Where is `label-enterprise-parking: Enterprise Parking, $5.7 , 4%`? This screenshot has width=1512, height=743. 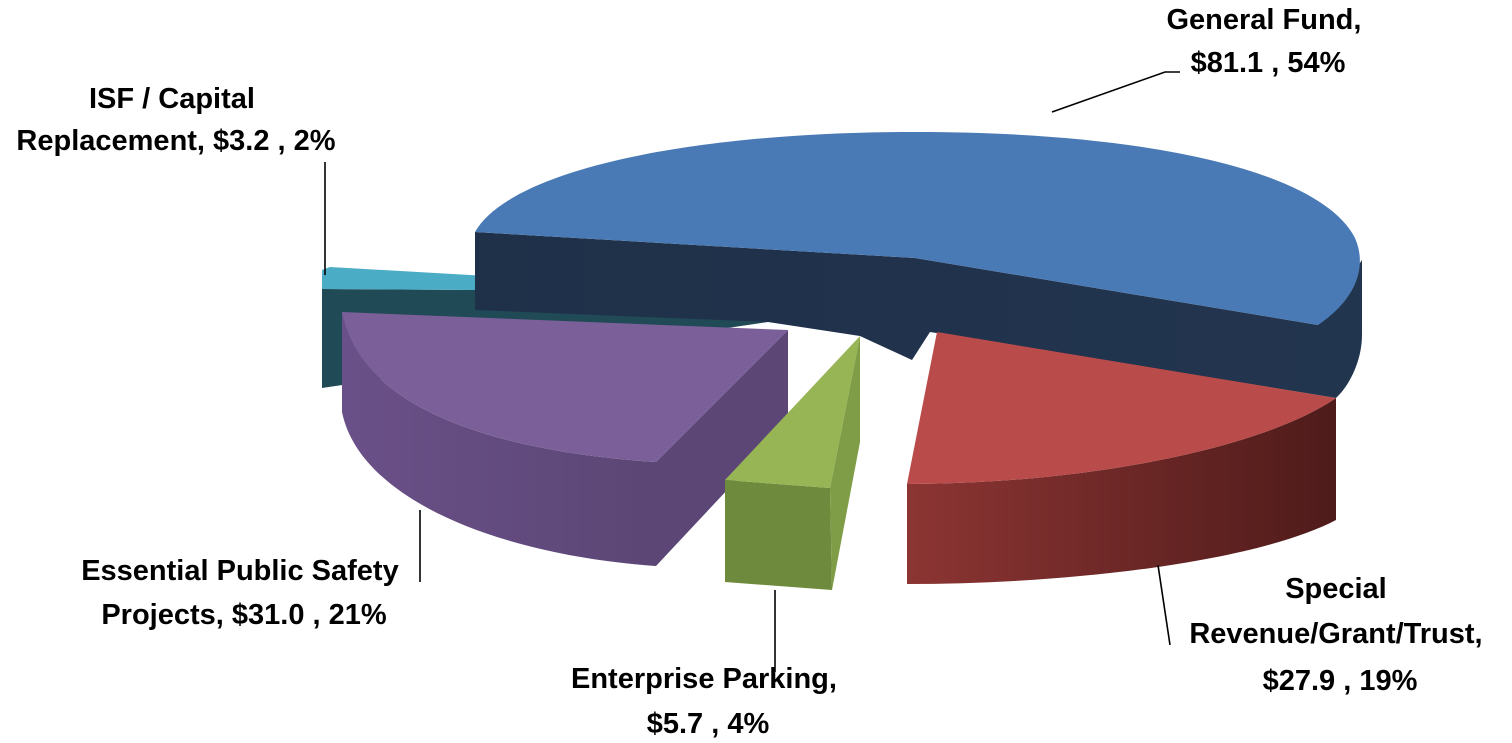 label-enterprise-parking: Enterprise Parking, $5.7 , 4% is located at coordinates (708, 701).